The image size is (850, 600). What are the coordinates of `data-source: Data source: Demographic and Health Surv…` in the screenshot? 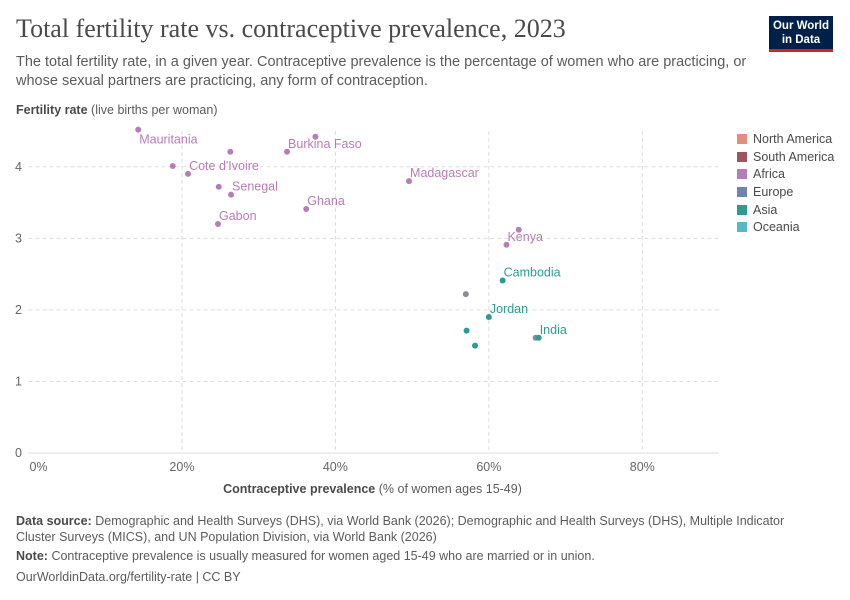 It's located at (400, 529).